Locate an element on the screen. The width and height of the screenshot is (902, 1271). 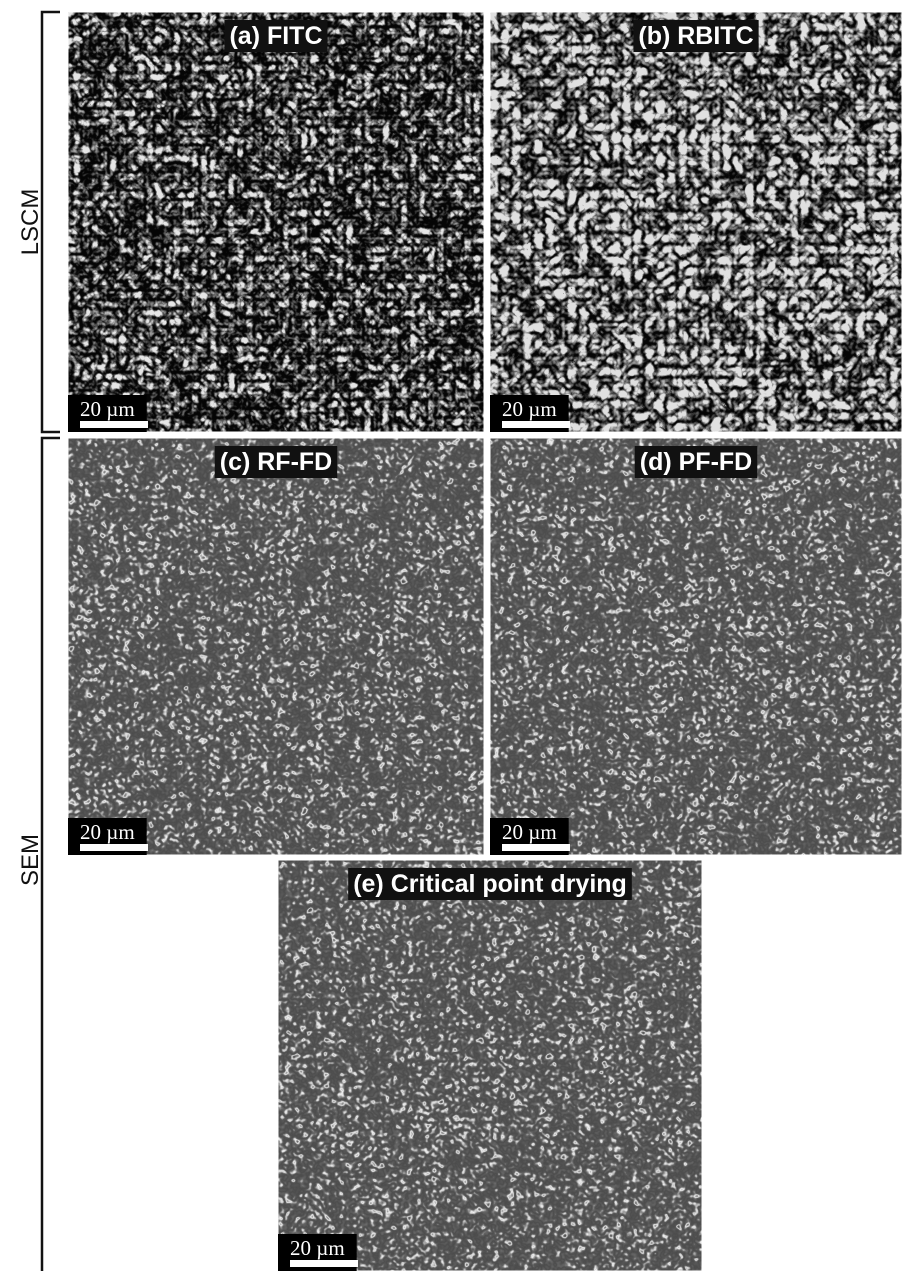
panel-label: (b) RBITC is located at coordinates (695, 36).